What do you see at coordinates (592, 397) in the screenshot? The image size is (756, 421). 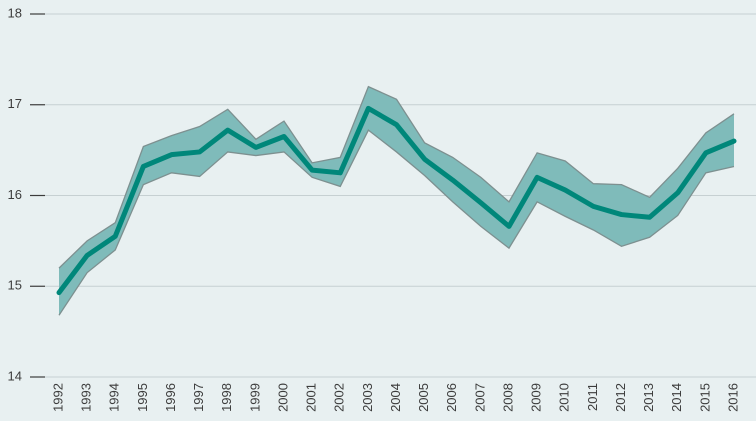 I see `x-tick-label: 2011` at bounding box center [592, 397].